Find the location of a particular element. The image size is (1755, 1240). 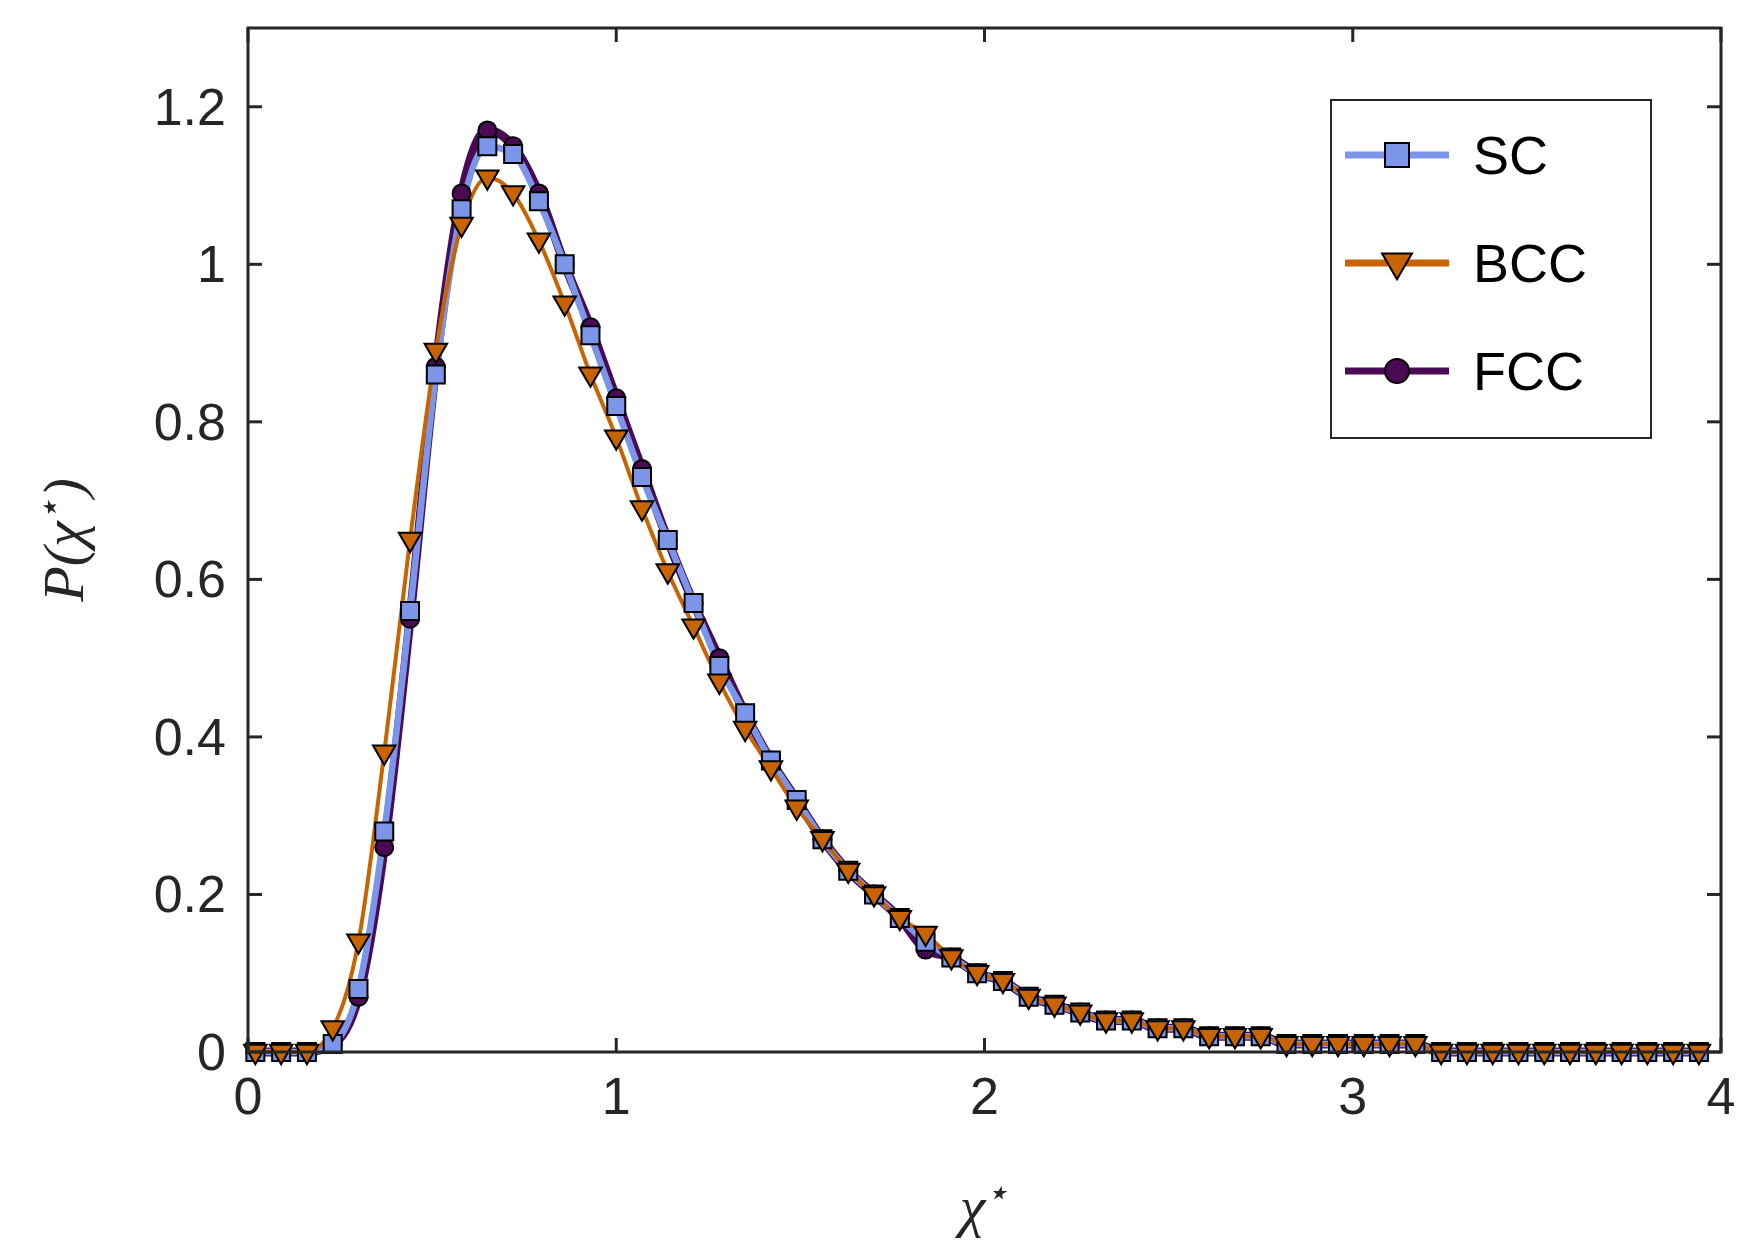

x-tick-label: 4 is located at coordinates (1721, 1096).